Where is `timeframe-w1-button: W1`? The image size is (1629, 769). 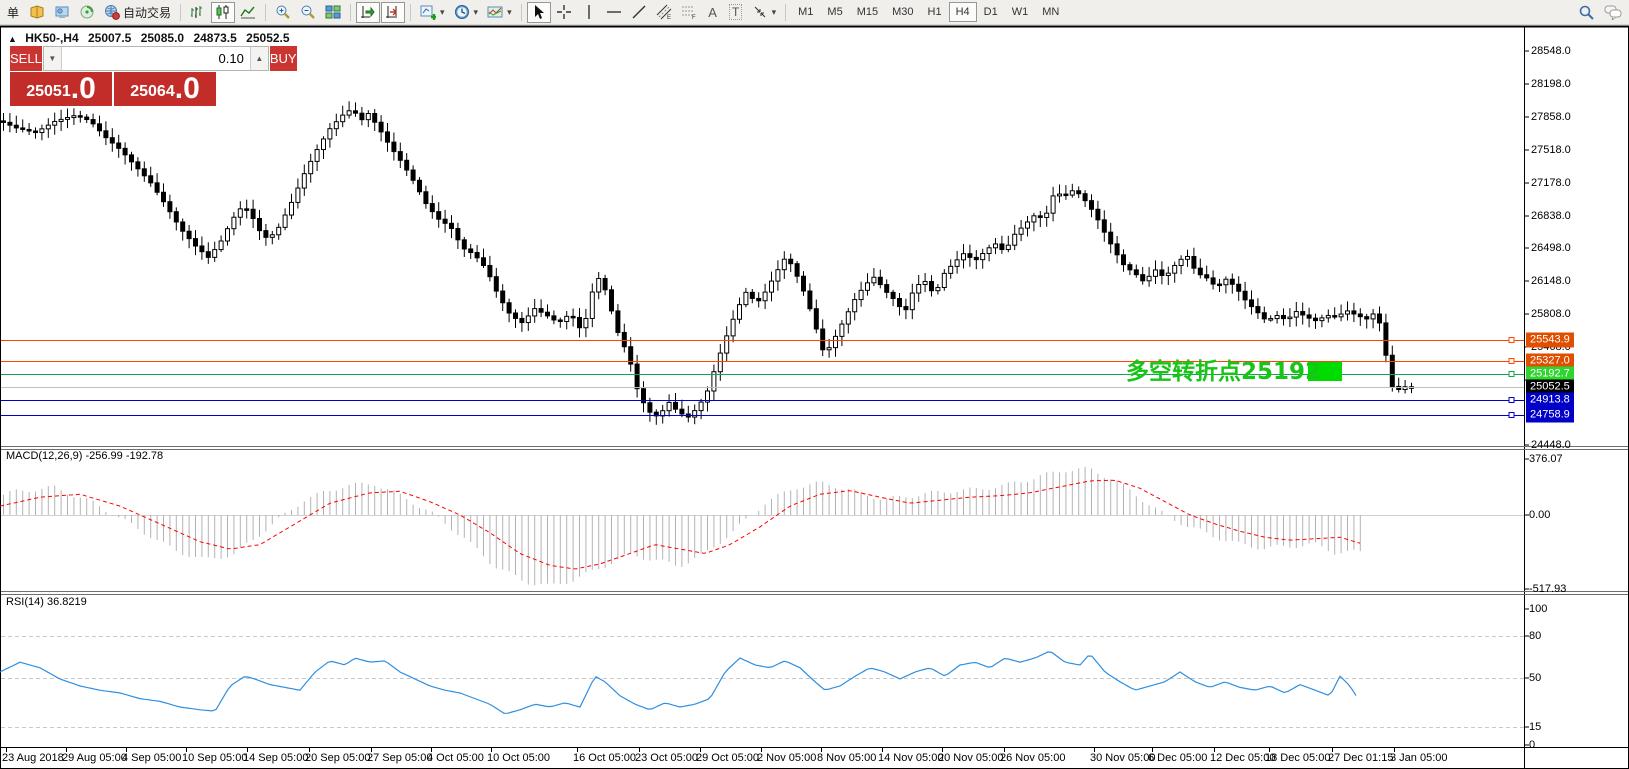
timeframe-w1-button: W1 is located at coordinates (1020, 12).